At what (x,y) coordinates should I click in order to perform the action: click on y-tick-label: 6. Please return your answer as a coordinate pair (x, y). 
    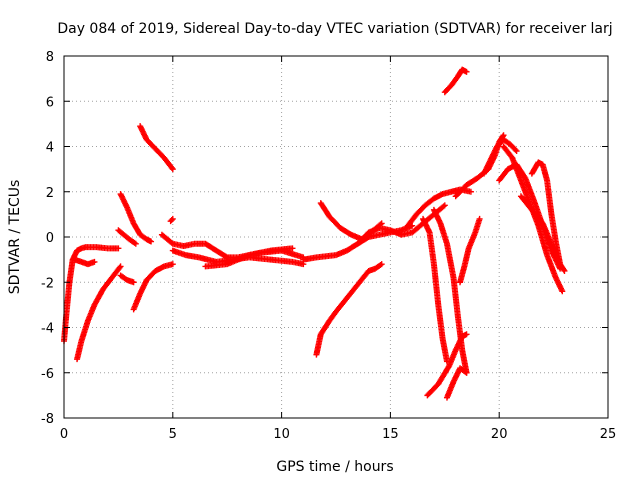
    Looking at the image, I should click on (50, 102).